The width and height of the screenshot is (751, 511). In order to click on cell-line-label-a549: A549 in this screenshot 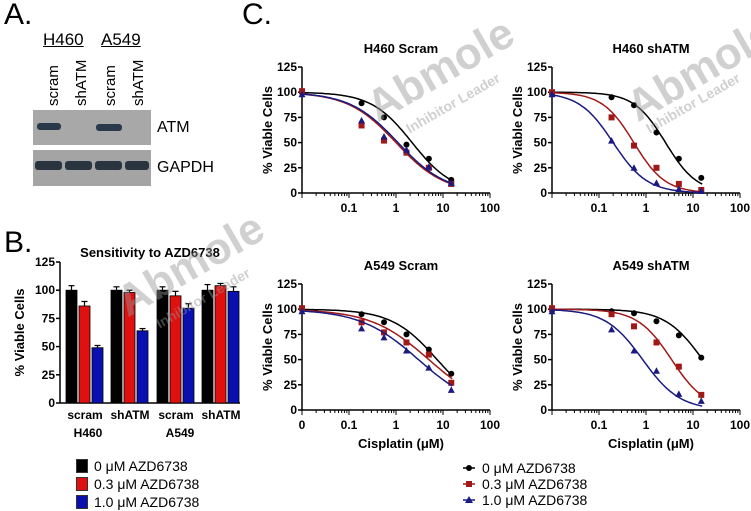, I will do `click(121, 39)`.